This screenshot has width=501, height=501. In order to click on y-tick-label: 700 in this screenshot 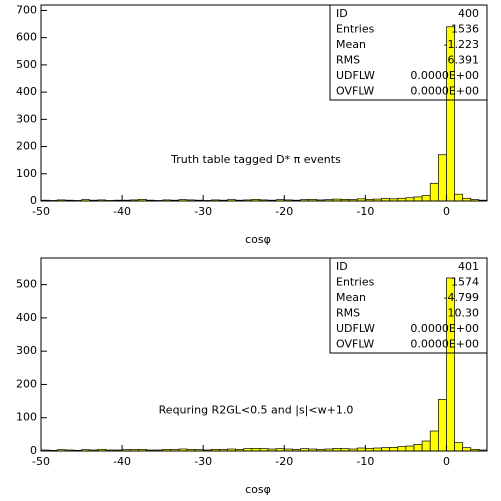, I will do `click(26, 9)`.